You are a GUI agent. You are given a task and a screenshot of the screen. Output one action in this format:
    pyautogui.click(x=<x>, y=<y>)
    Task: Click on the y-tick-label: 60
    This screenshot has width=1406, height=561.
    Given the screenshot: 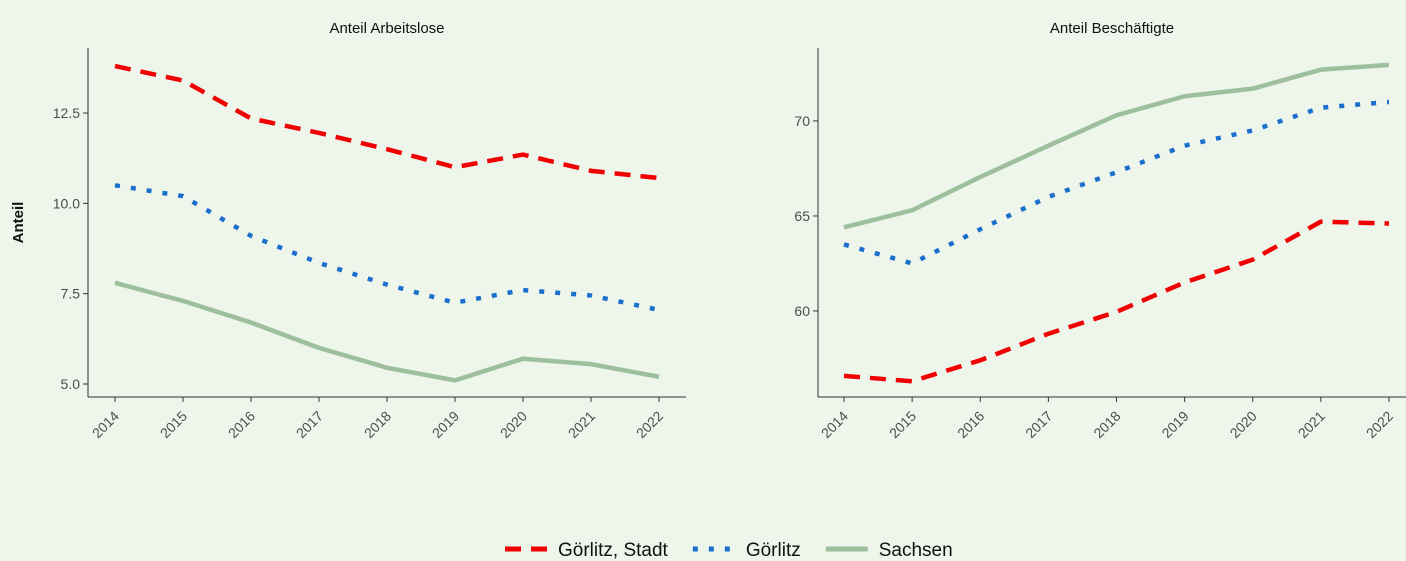 What is the action you would take?
    pyautogui.click(x=802, y=311)
    